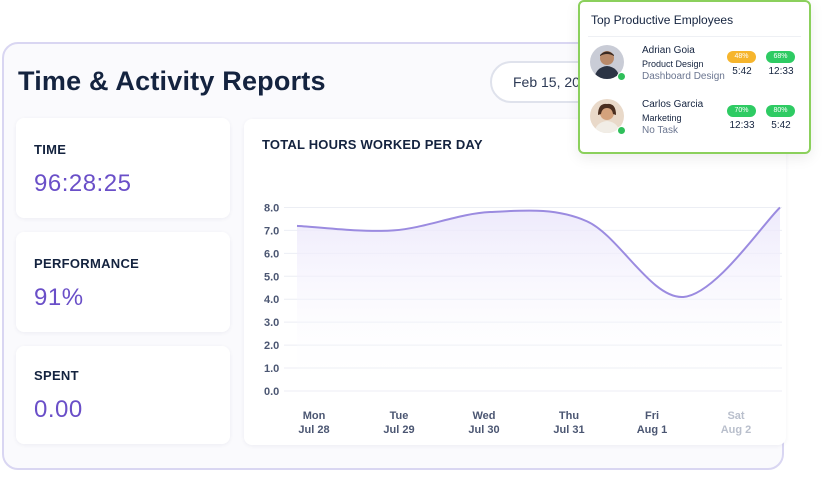 This screenshot has height=492, width=826. I want to click on panel-title: Top Productive Employees, so click(662, 20).